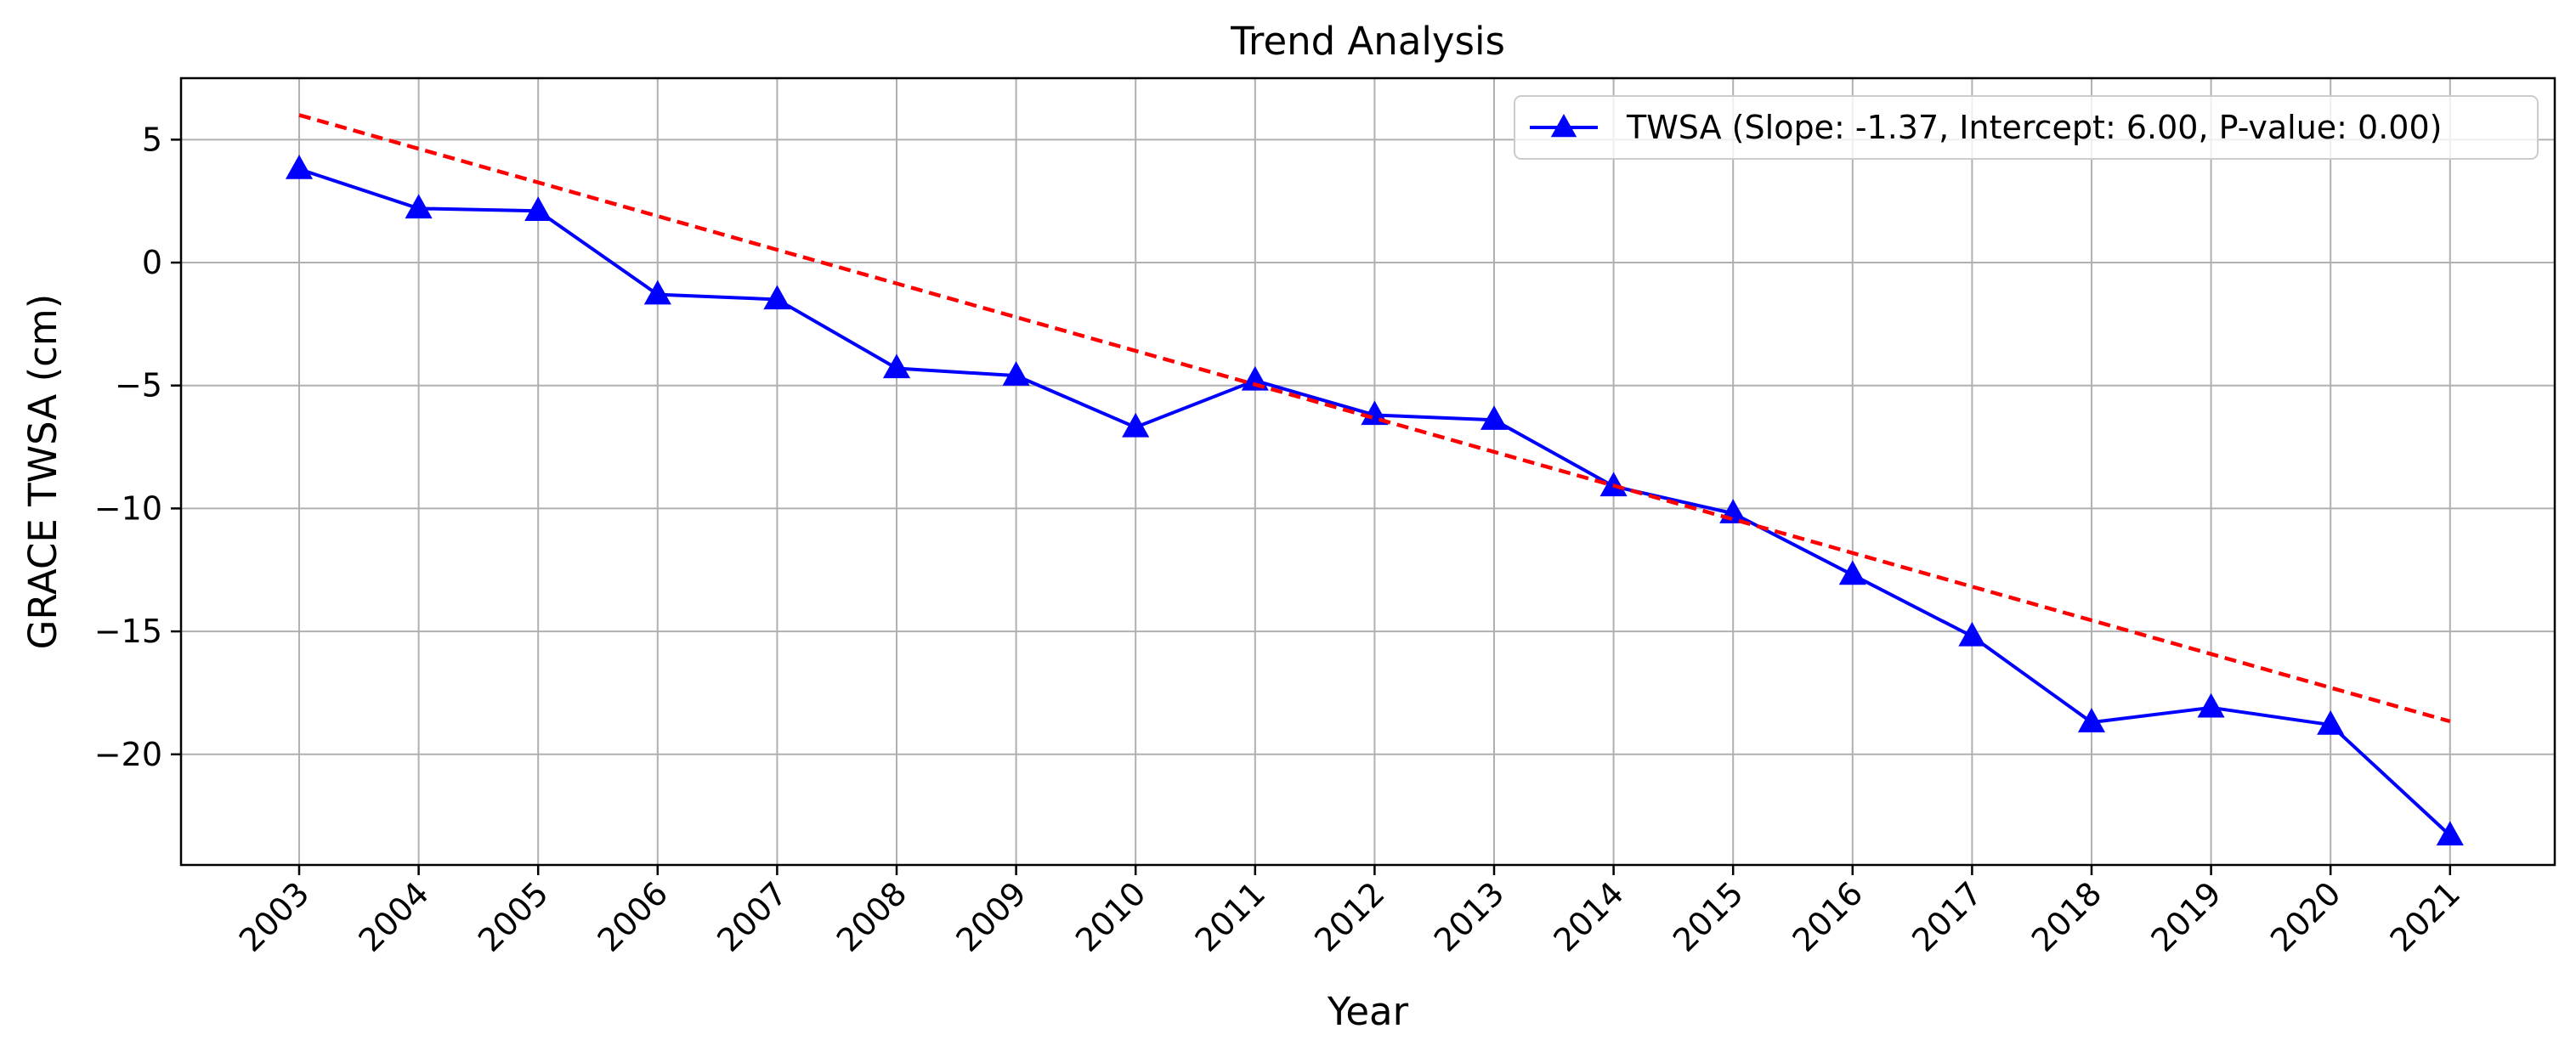 The image size is (2576, 1057). Describe the element at coordinates (274, 916) in the screenshot. I see `x-tick-label: 2003` at that location.